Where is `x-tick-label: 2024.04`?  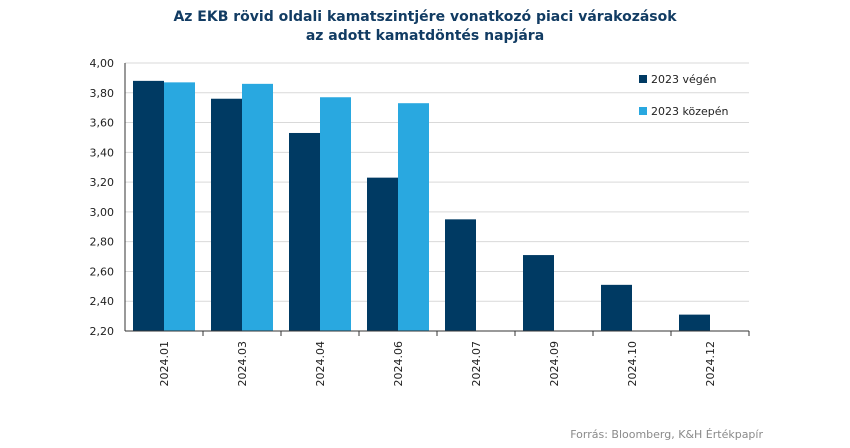 x-tick-label: 2024.04 is located at coordinates (320, 364).